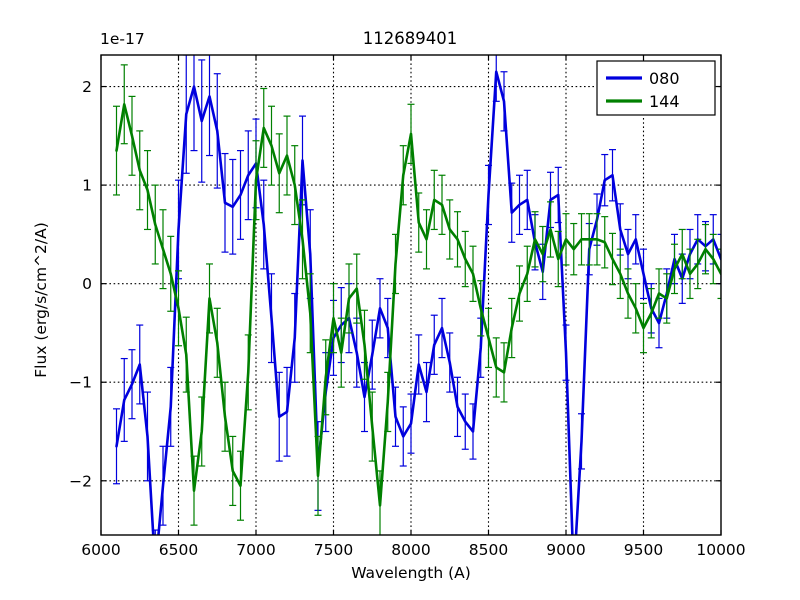 The height and width of the screenshot is (600, 800). I want to click on x-tick-label: 7000, so click(255, 550).